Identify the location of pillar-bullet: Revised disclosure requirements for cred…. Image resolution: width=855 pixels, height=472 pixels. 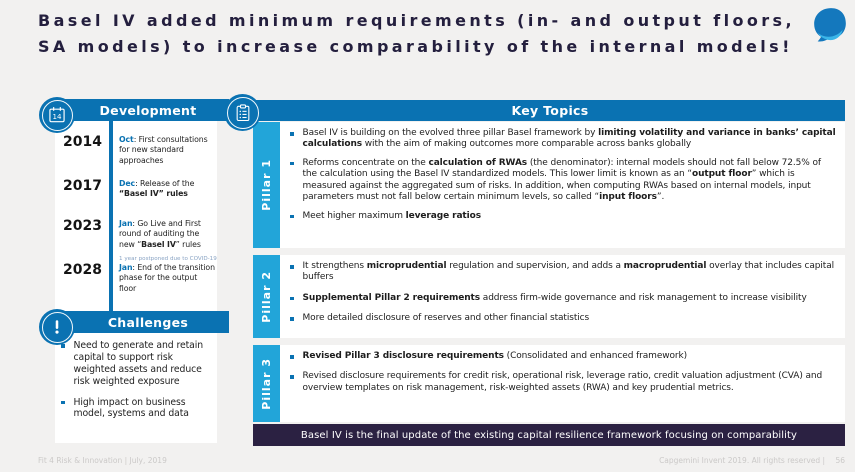
(563, 382).